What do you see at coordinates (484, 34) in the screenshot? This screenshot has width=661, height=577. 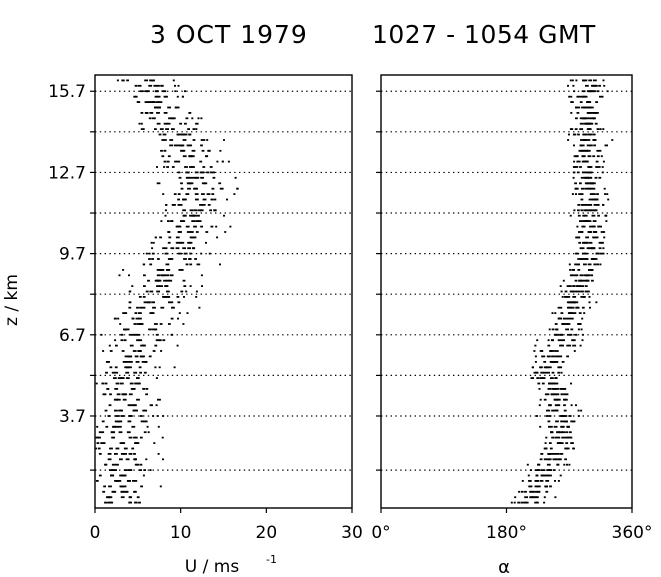 I see `figure-time: 1027 - 1054 GMT` at bounding box center [484, 34].